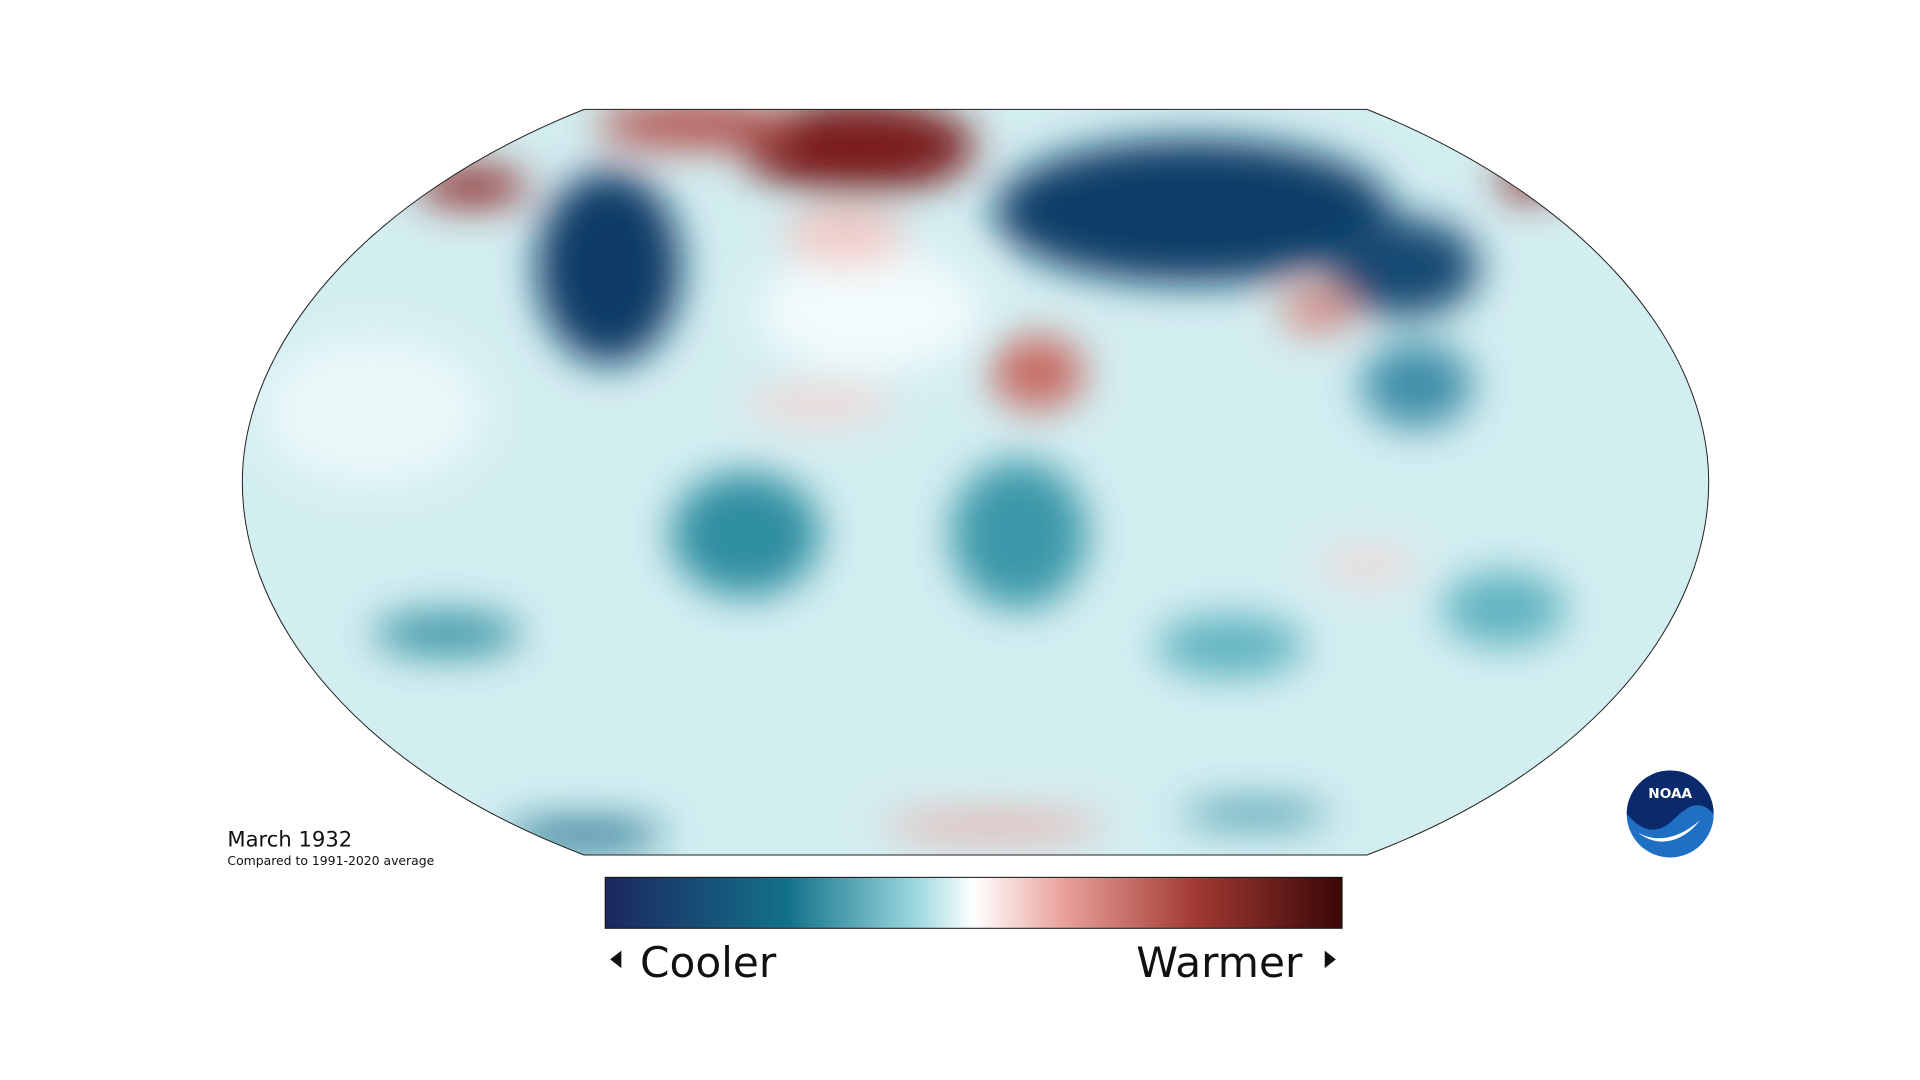  Describe the element at coordinates (330, 860) in the screenshot. I see `map-subtitle: Compared to 1991-2020 average` at that location.